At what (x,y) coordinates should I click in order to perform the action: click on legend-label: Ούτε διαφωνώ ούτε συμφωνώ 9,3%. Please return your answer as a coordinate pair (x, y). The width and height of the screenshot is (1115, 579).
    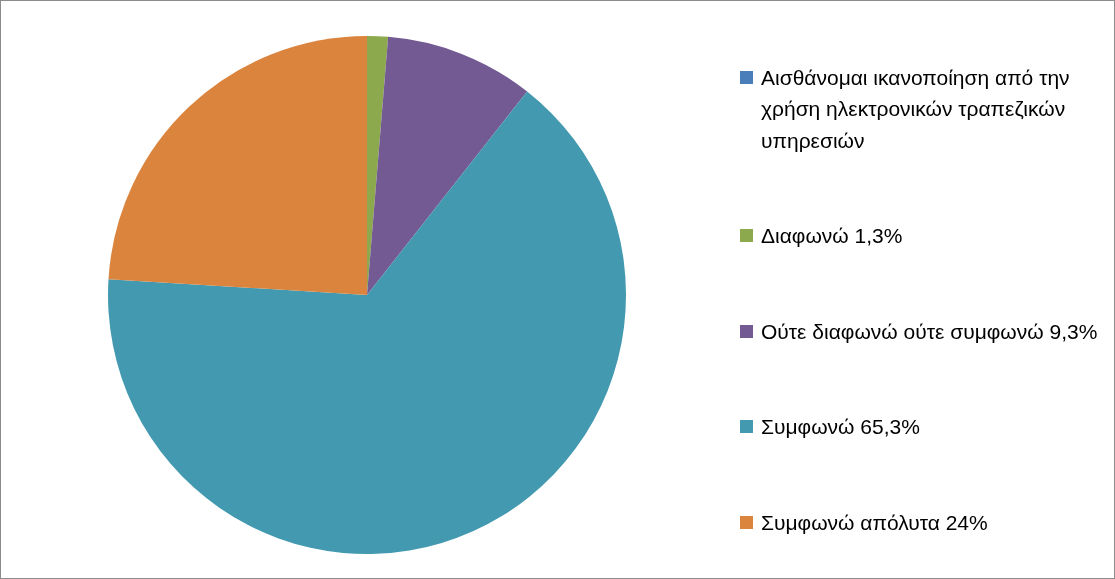
    Looking at the image, I should click on (929, 331).